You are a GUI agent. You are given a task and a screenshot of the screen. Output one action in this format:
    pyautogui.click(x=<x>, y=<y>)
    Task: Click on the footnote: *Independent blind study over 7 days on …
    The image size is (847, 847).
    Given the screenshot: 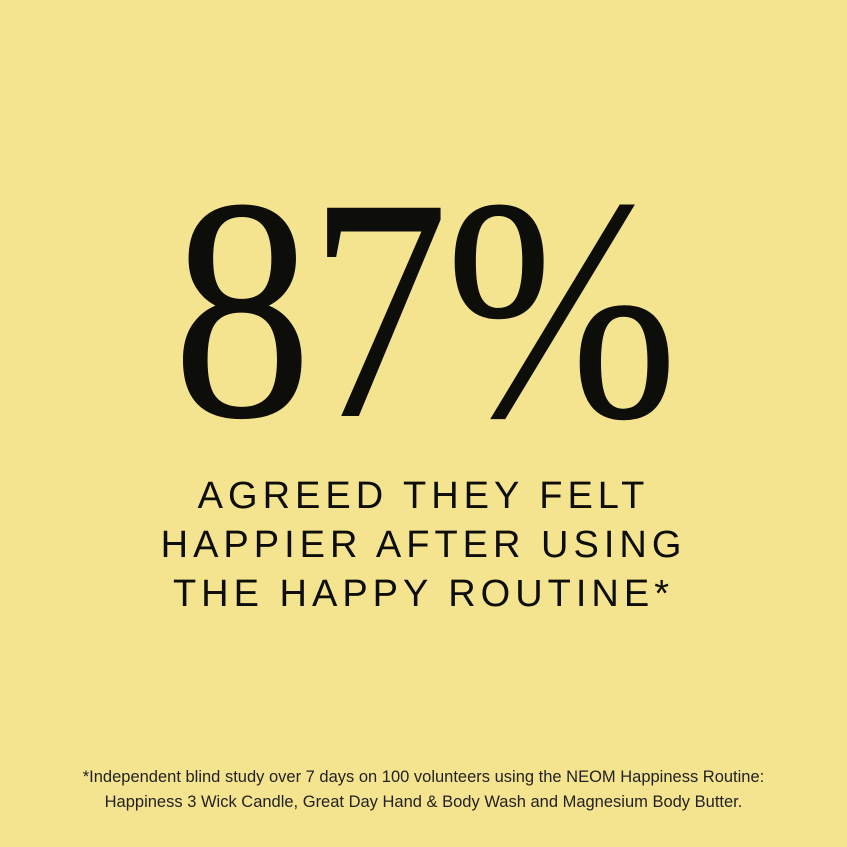 What is the action you would take?
    pyautogui.click(x=423, y=790)
    